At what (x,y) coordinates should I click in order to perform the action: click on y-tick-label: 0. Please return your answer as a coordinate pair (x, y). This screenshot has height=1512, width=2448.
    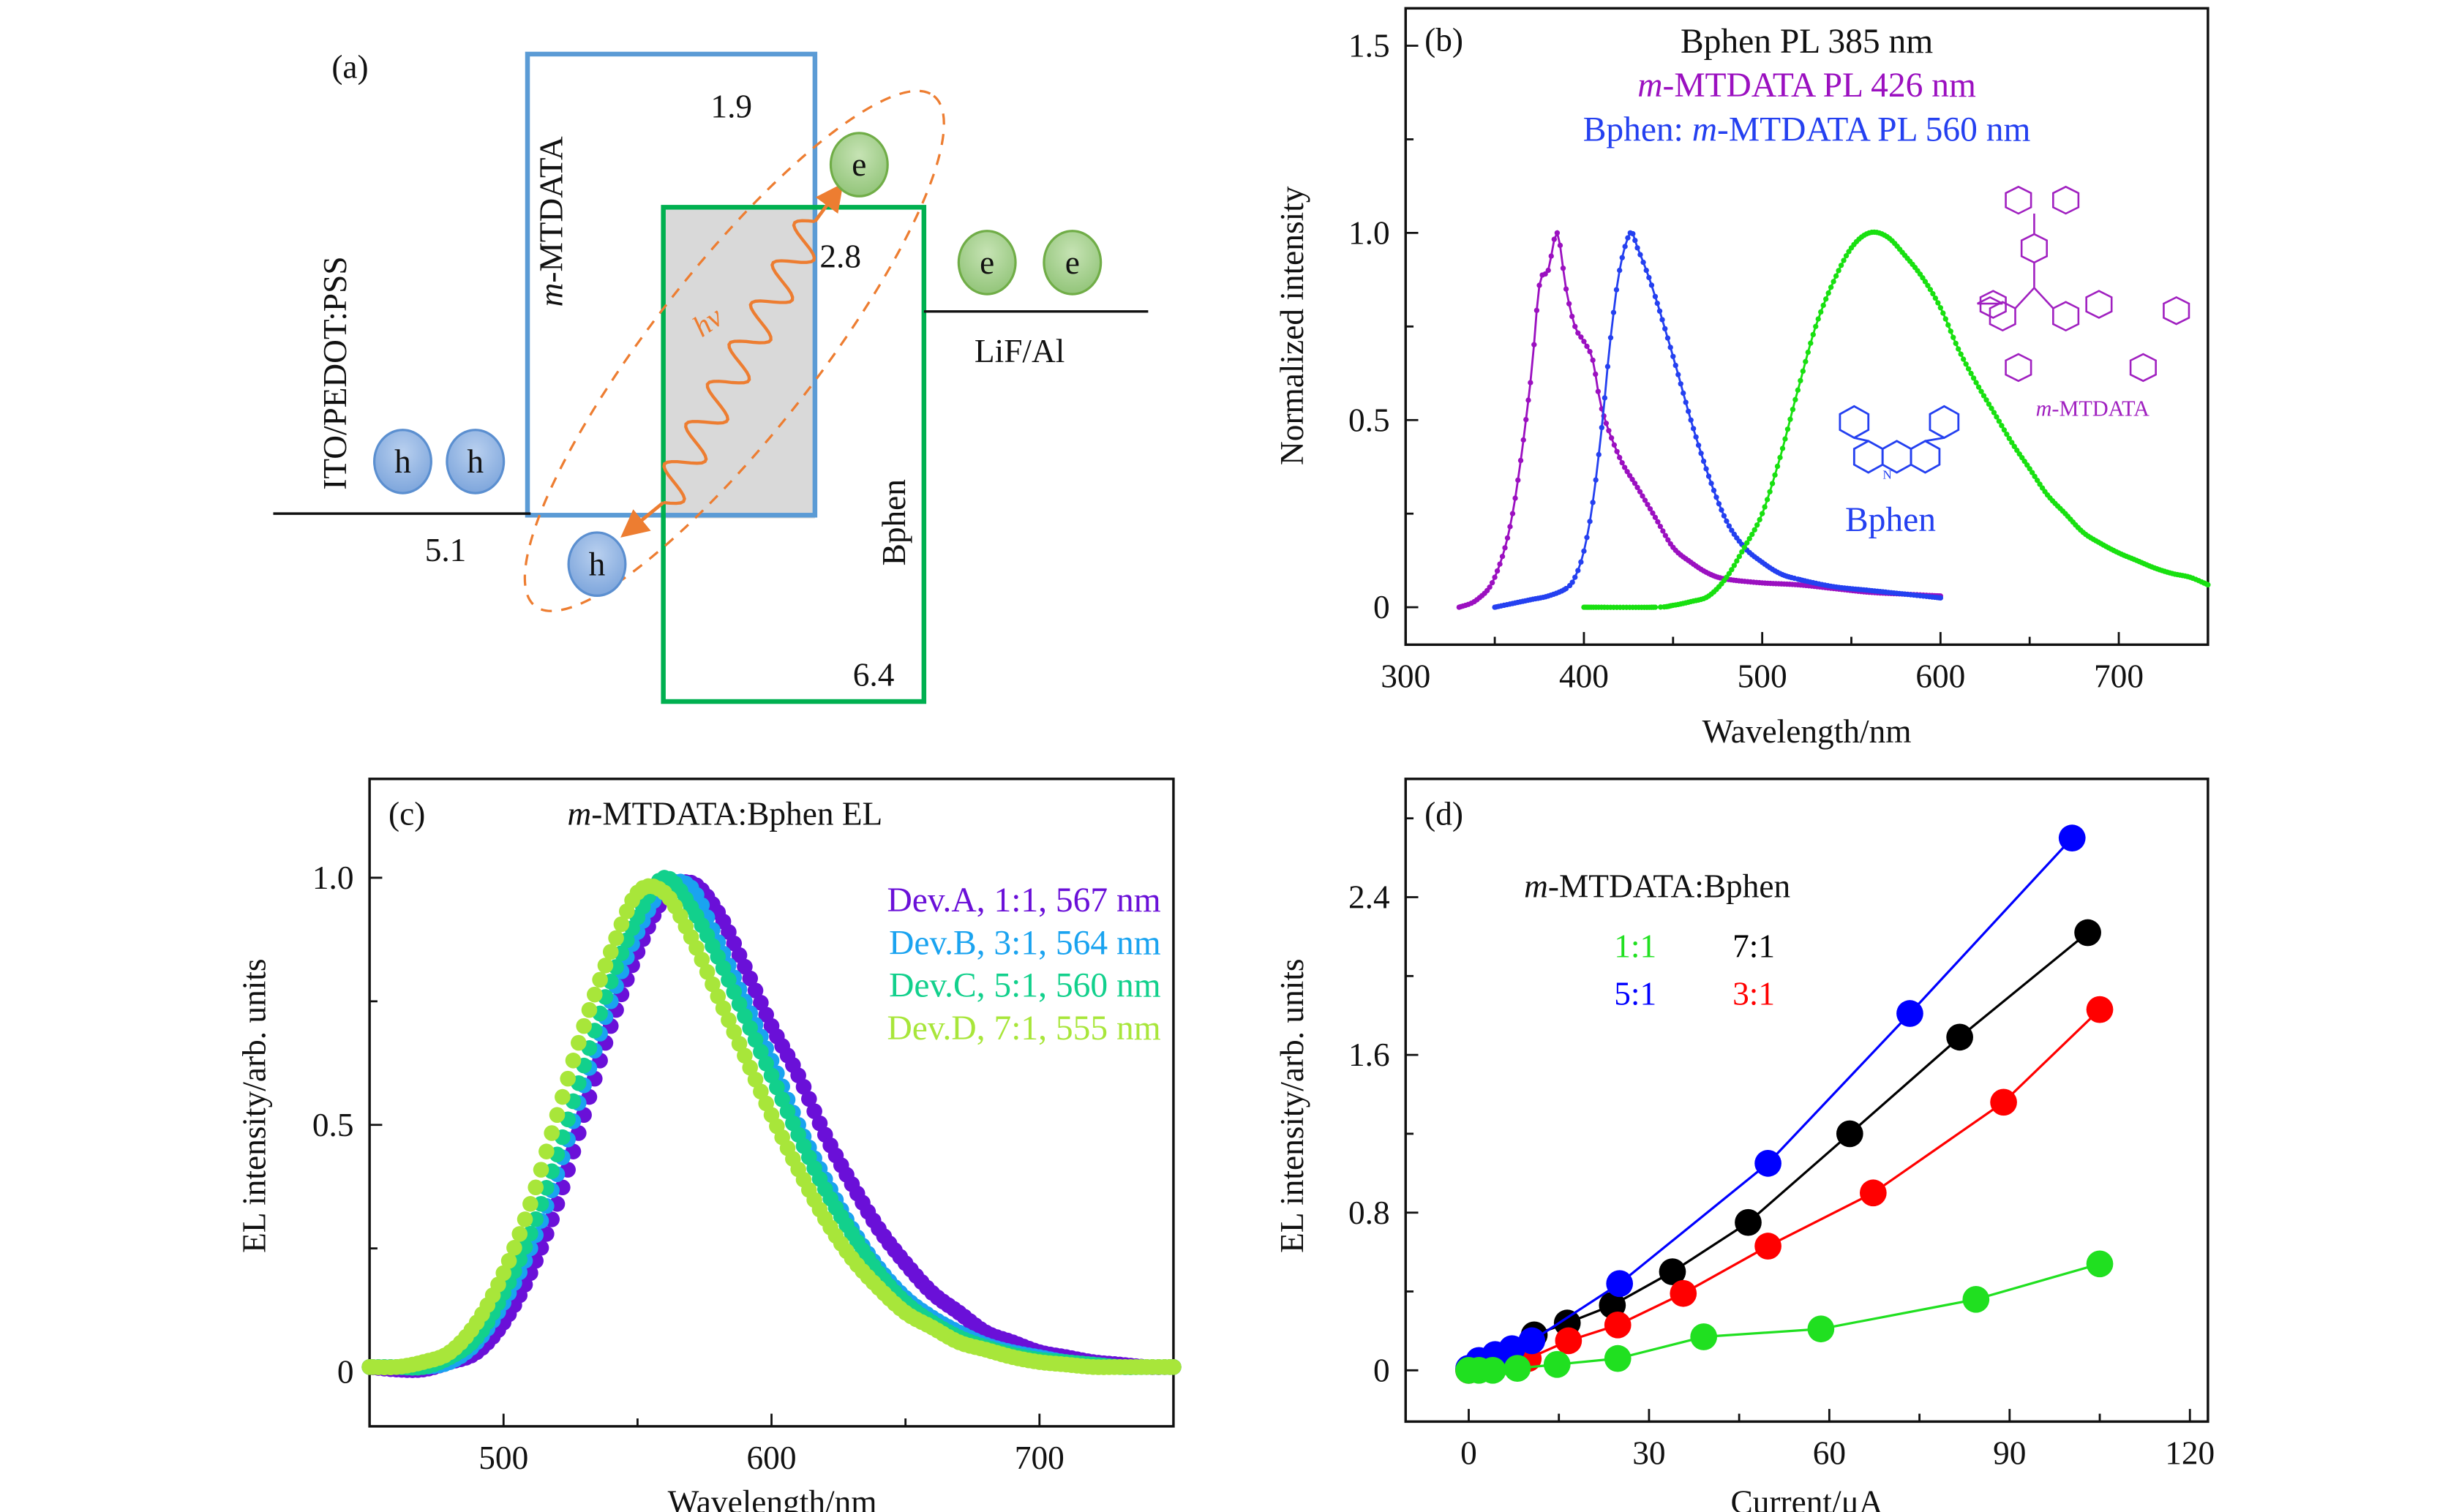
    Looking at the image, I should click on (345, 1373).